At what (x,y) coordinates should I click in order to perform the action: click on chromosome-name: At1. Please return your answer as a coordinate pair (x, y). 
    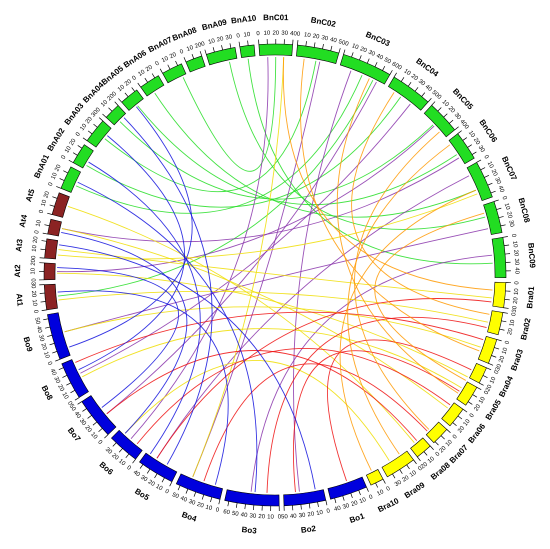
    Looking at the image, I should click on (19, 300).